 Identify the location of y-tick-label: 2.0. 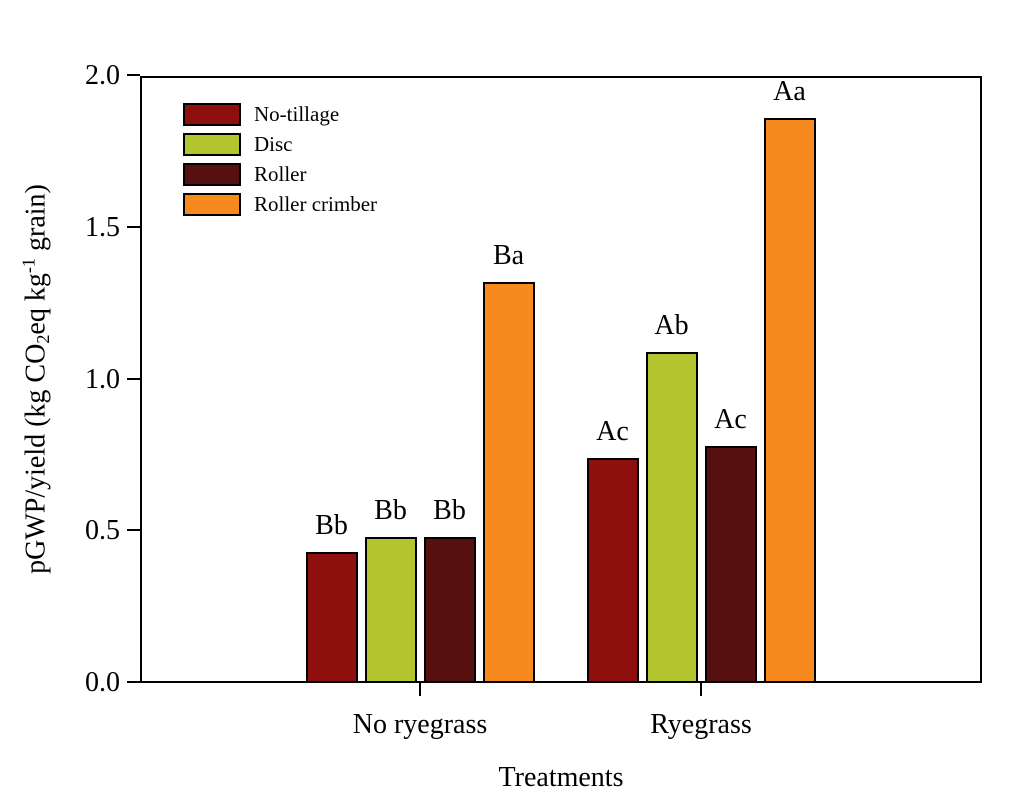
(102, 75).